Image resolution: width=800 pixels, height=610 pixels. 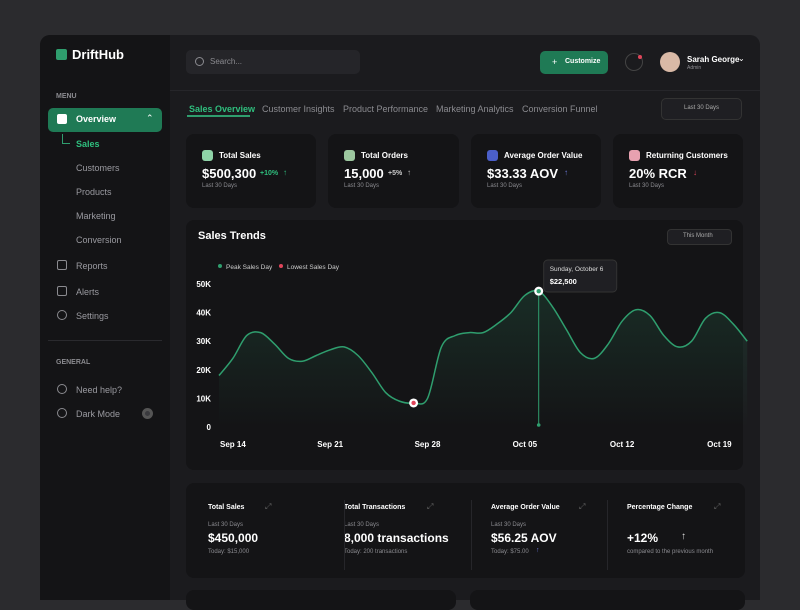 What do you see at coordinates (395, 173) in the screenshot?
I see `kpi-change: +5%` at bounding box center [395, 173].